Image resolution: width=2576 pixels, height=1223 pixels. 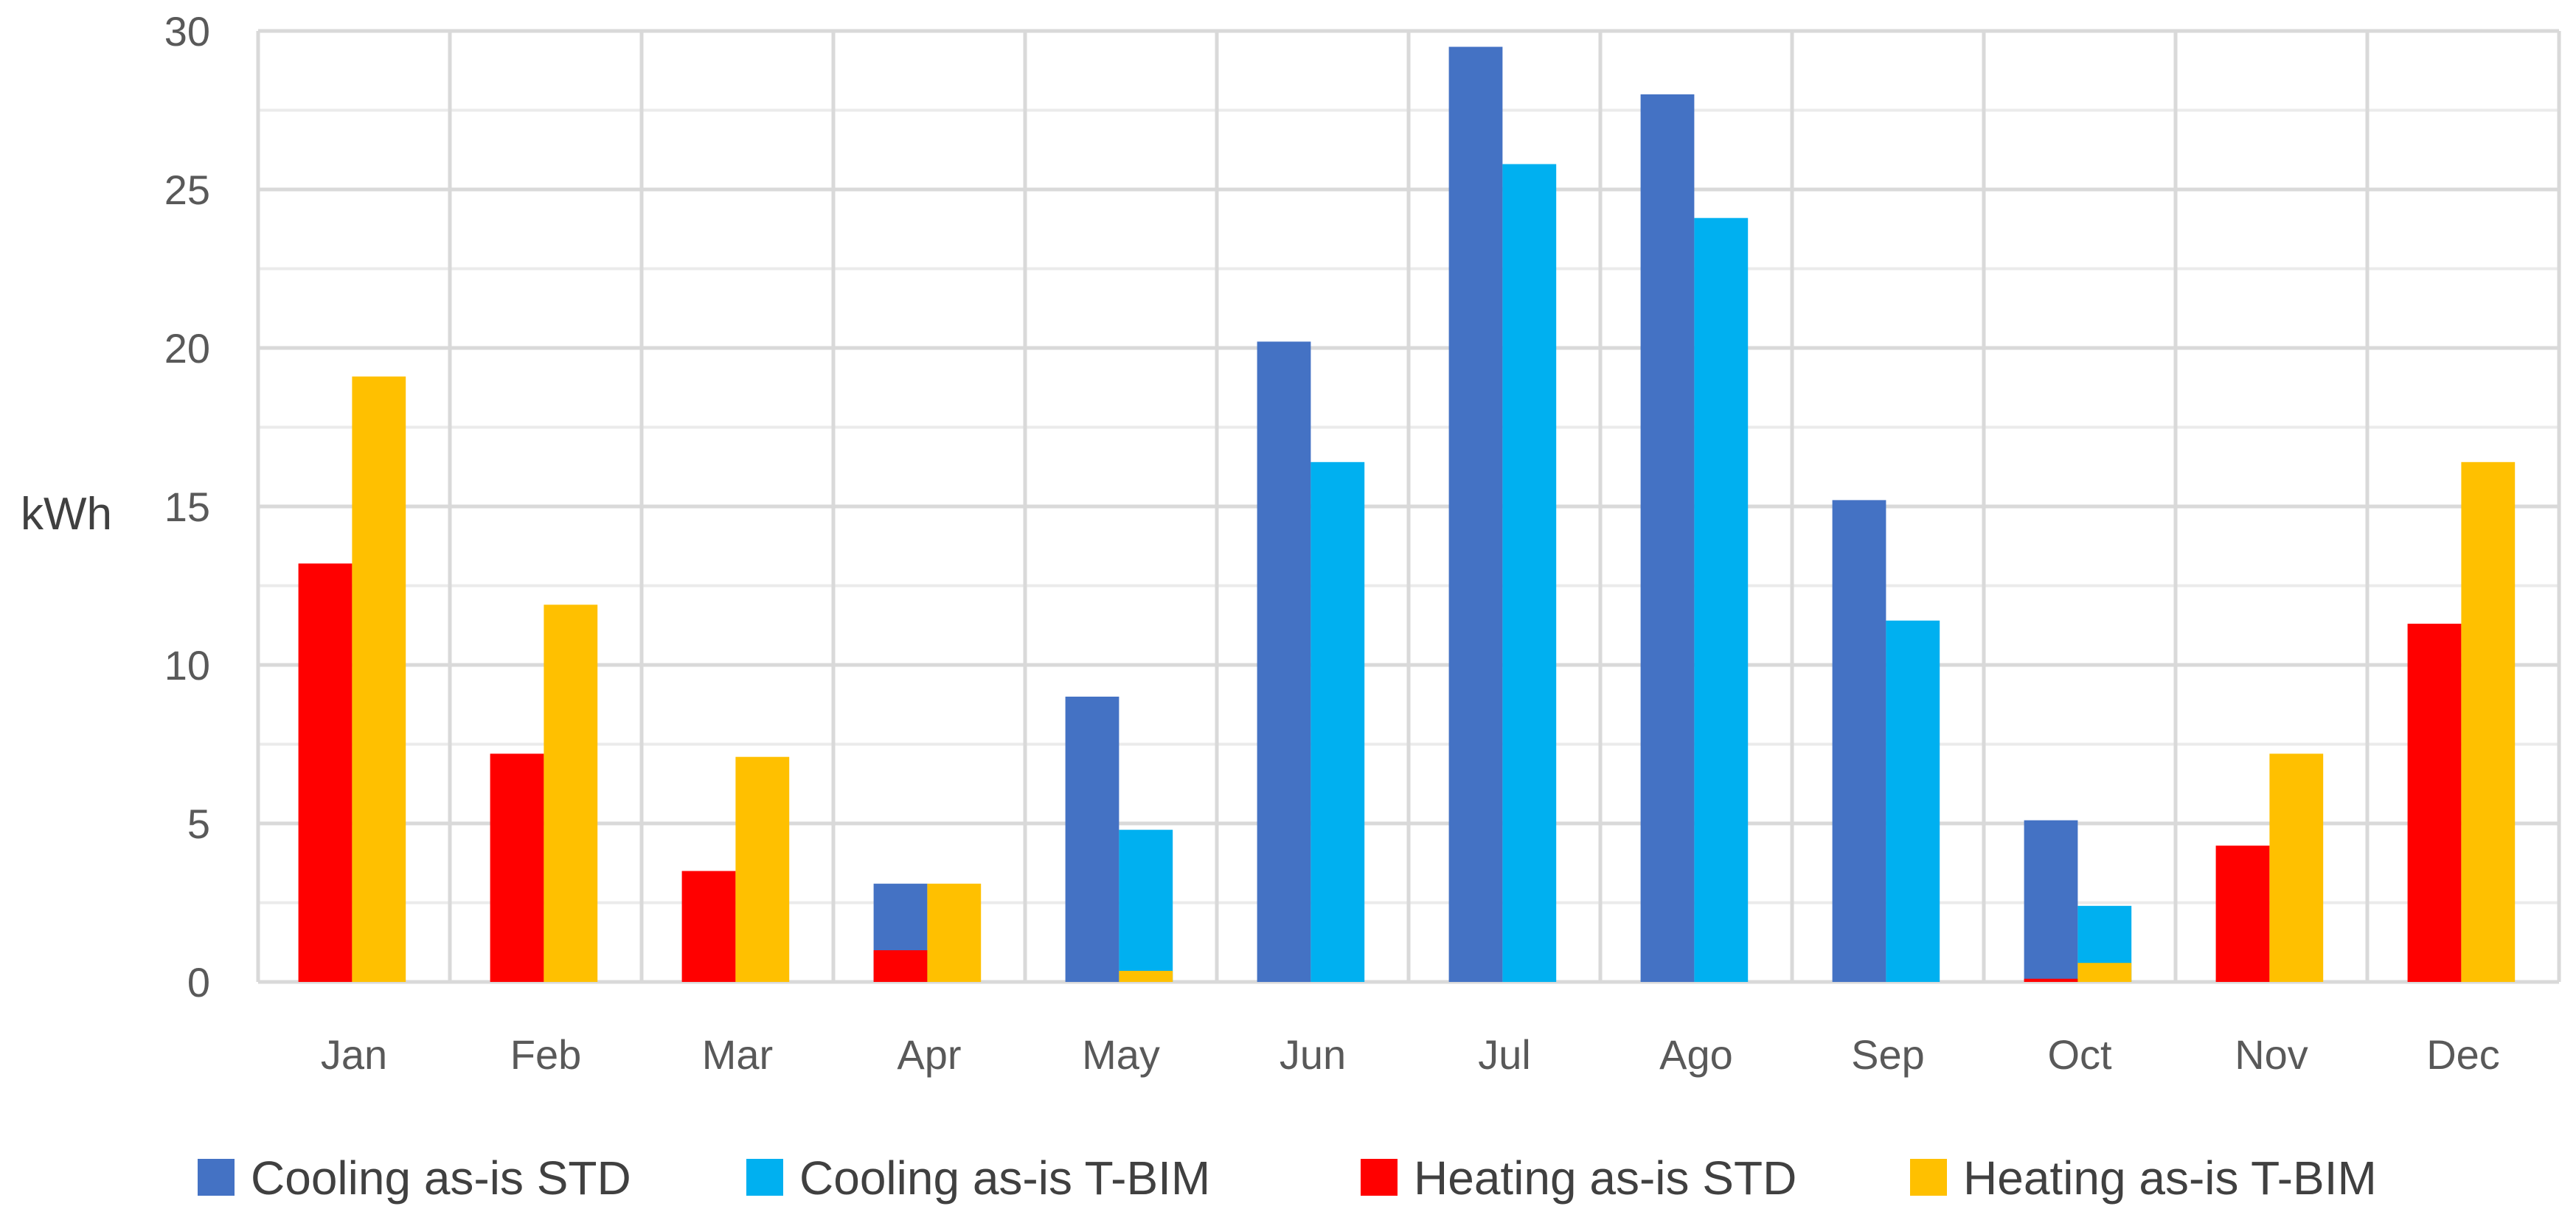 I want to click on bar-heating-std-oct, so click(x=2051, y=980).